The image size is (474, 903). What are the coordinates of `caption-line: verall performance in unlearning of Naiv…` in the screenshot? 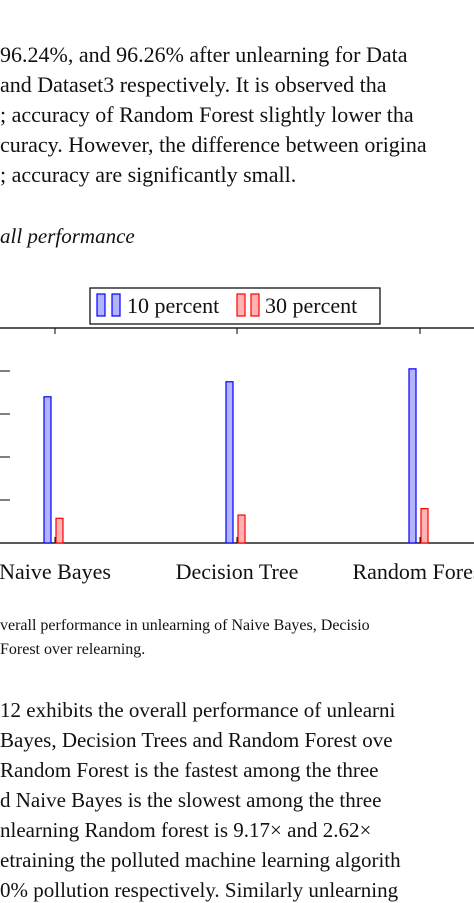 It's located at (185, 625).